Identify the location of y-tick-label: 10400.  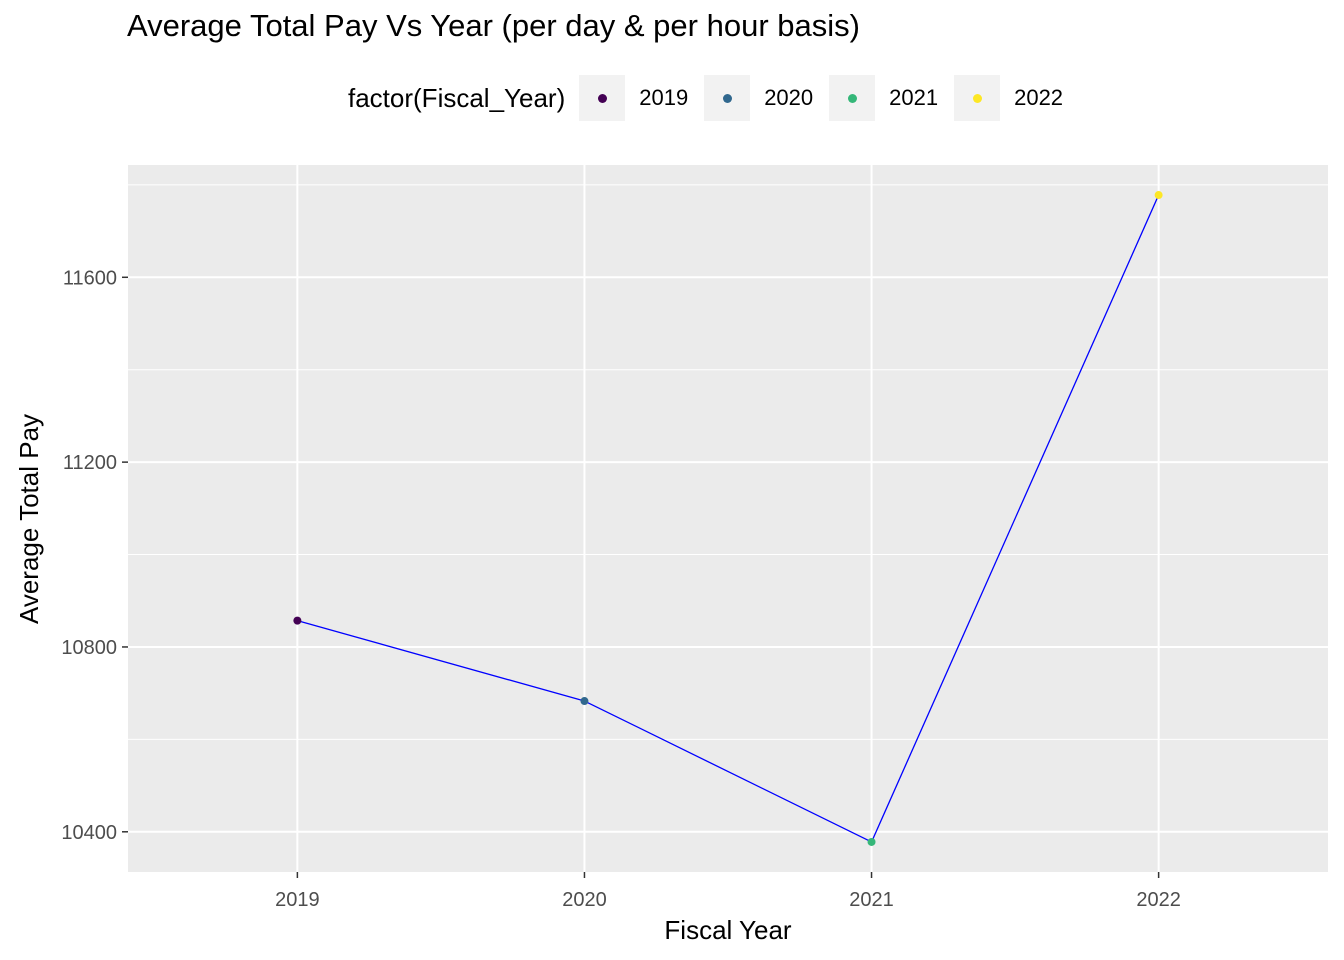
(89, 833).